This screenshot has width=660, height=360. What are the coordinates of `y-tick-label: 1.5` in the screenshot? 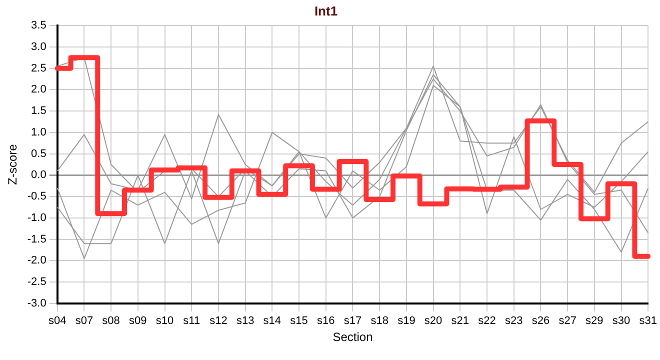 It's located at (38, 111).